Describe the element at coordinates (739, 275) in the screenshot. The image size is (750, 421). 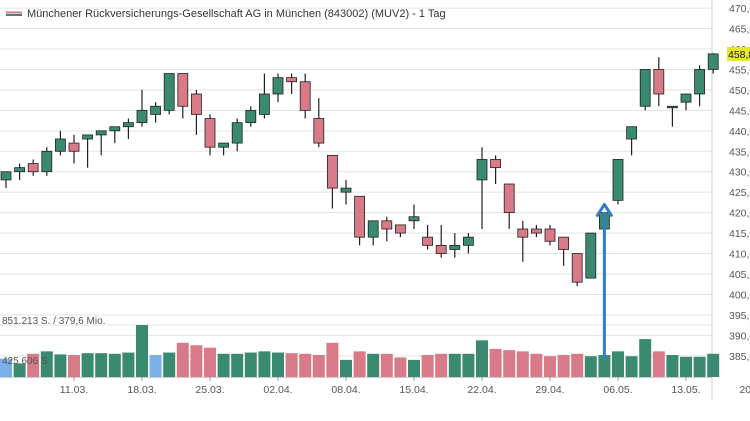
I see `y-tick-label: 405,0` at that location.